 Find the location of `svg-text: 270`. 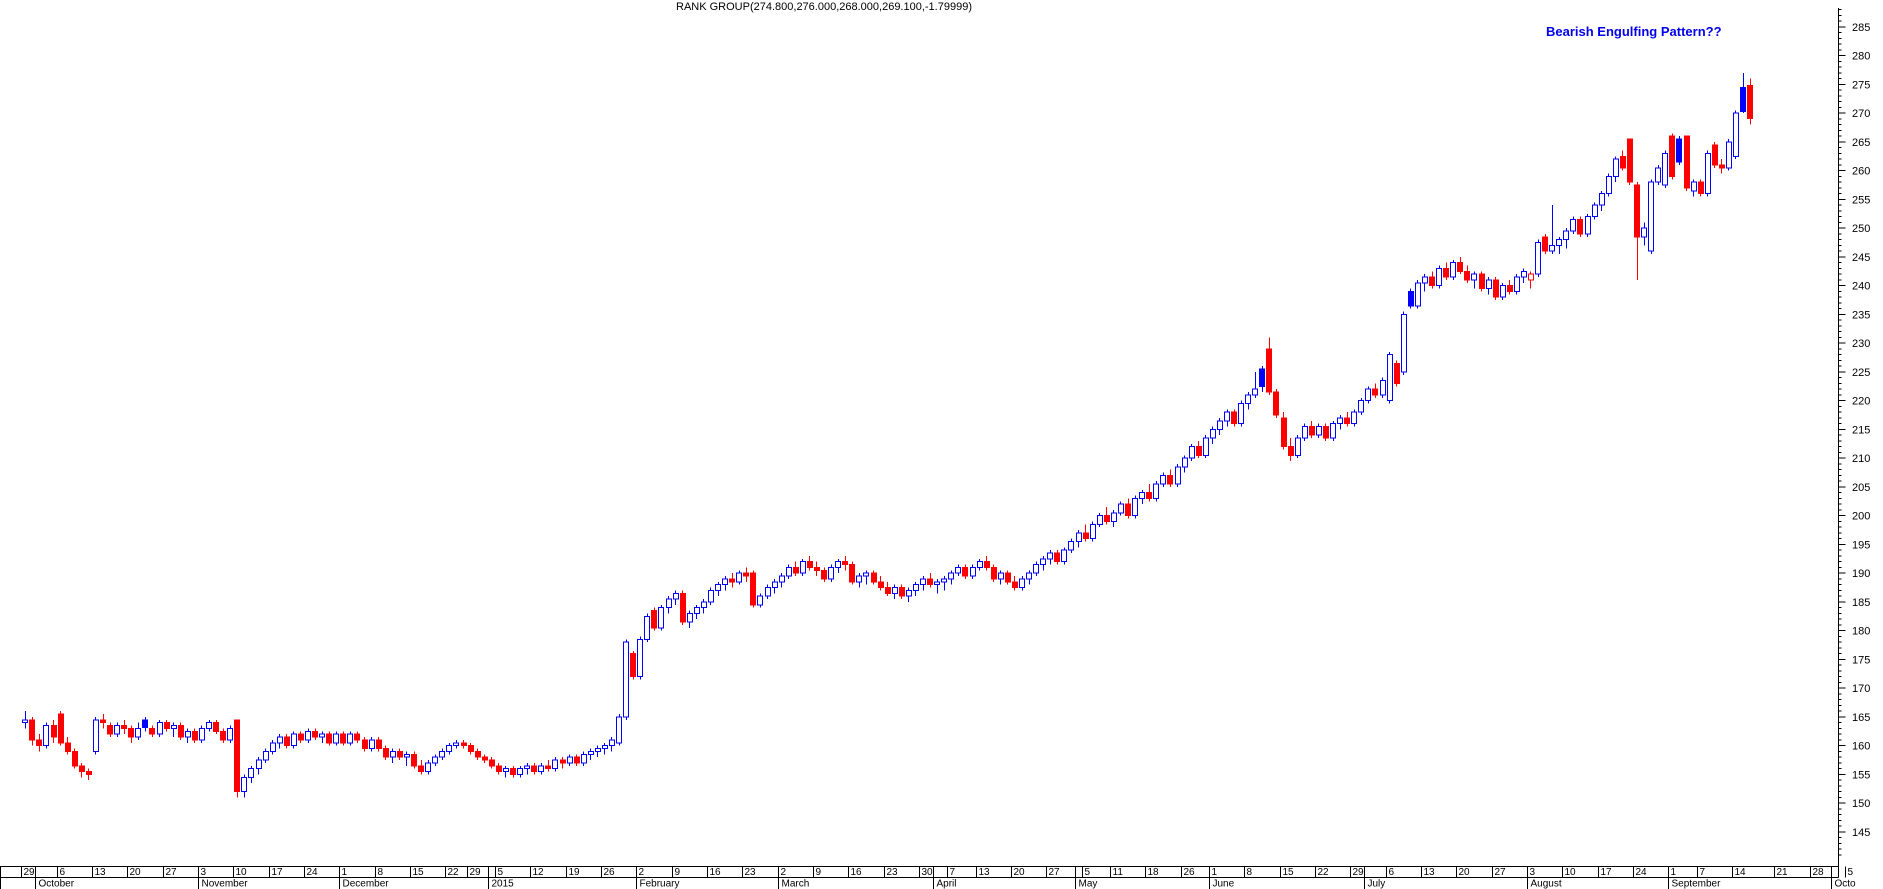

svg-text: 270 is located at coordinates (1861, 114).